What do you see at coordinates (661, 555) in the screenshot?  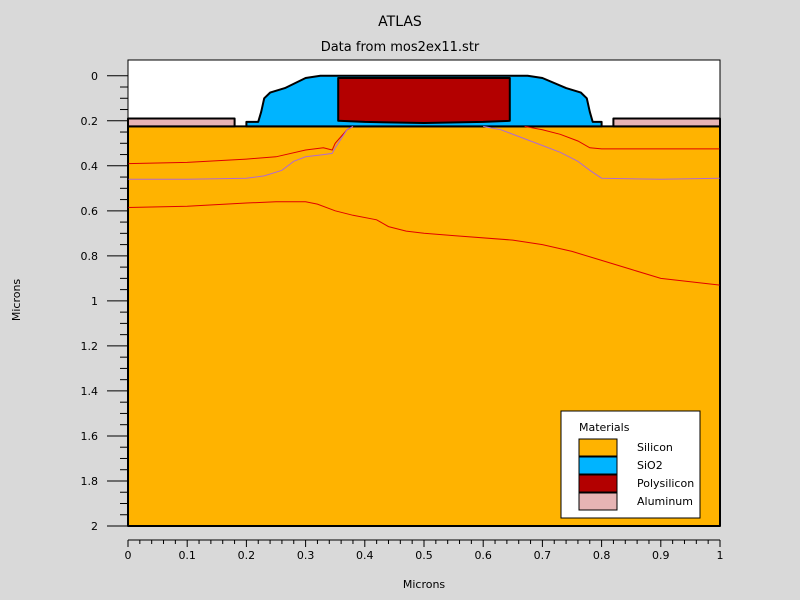 I see `x-tick-label: 0.9` at bounding box center [661, 555].